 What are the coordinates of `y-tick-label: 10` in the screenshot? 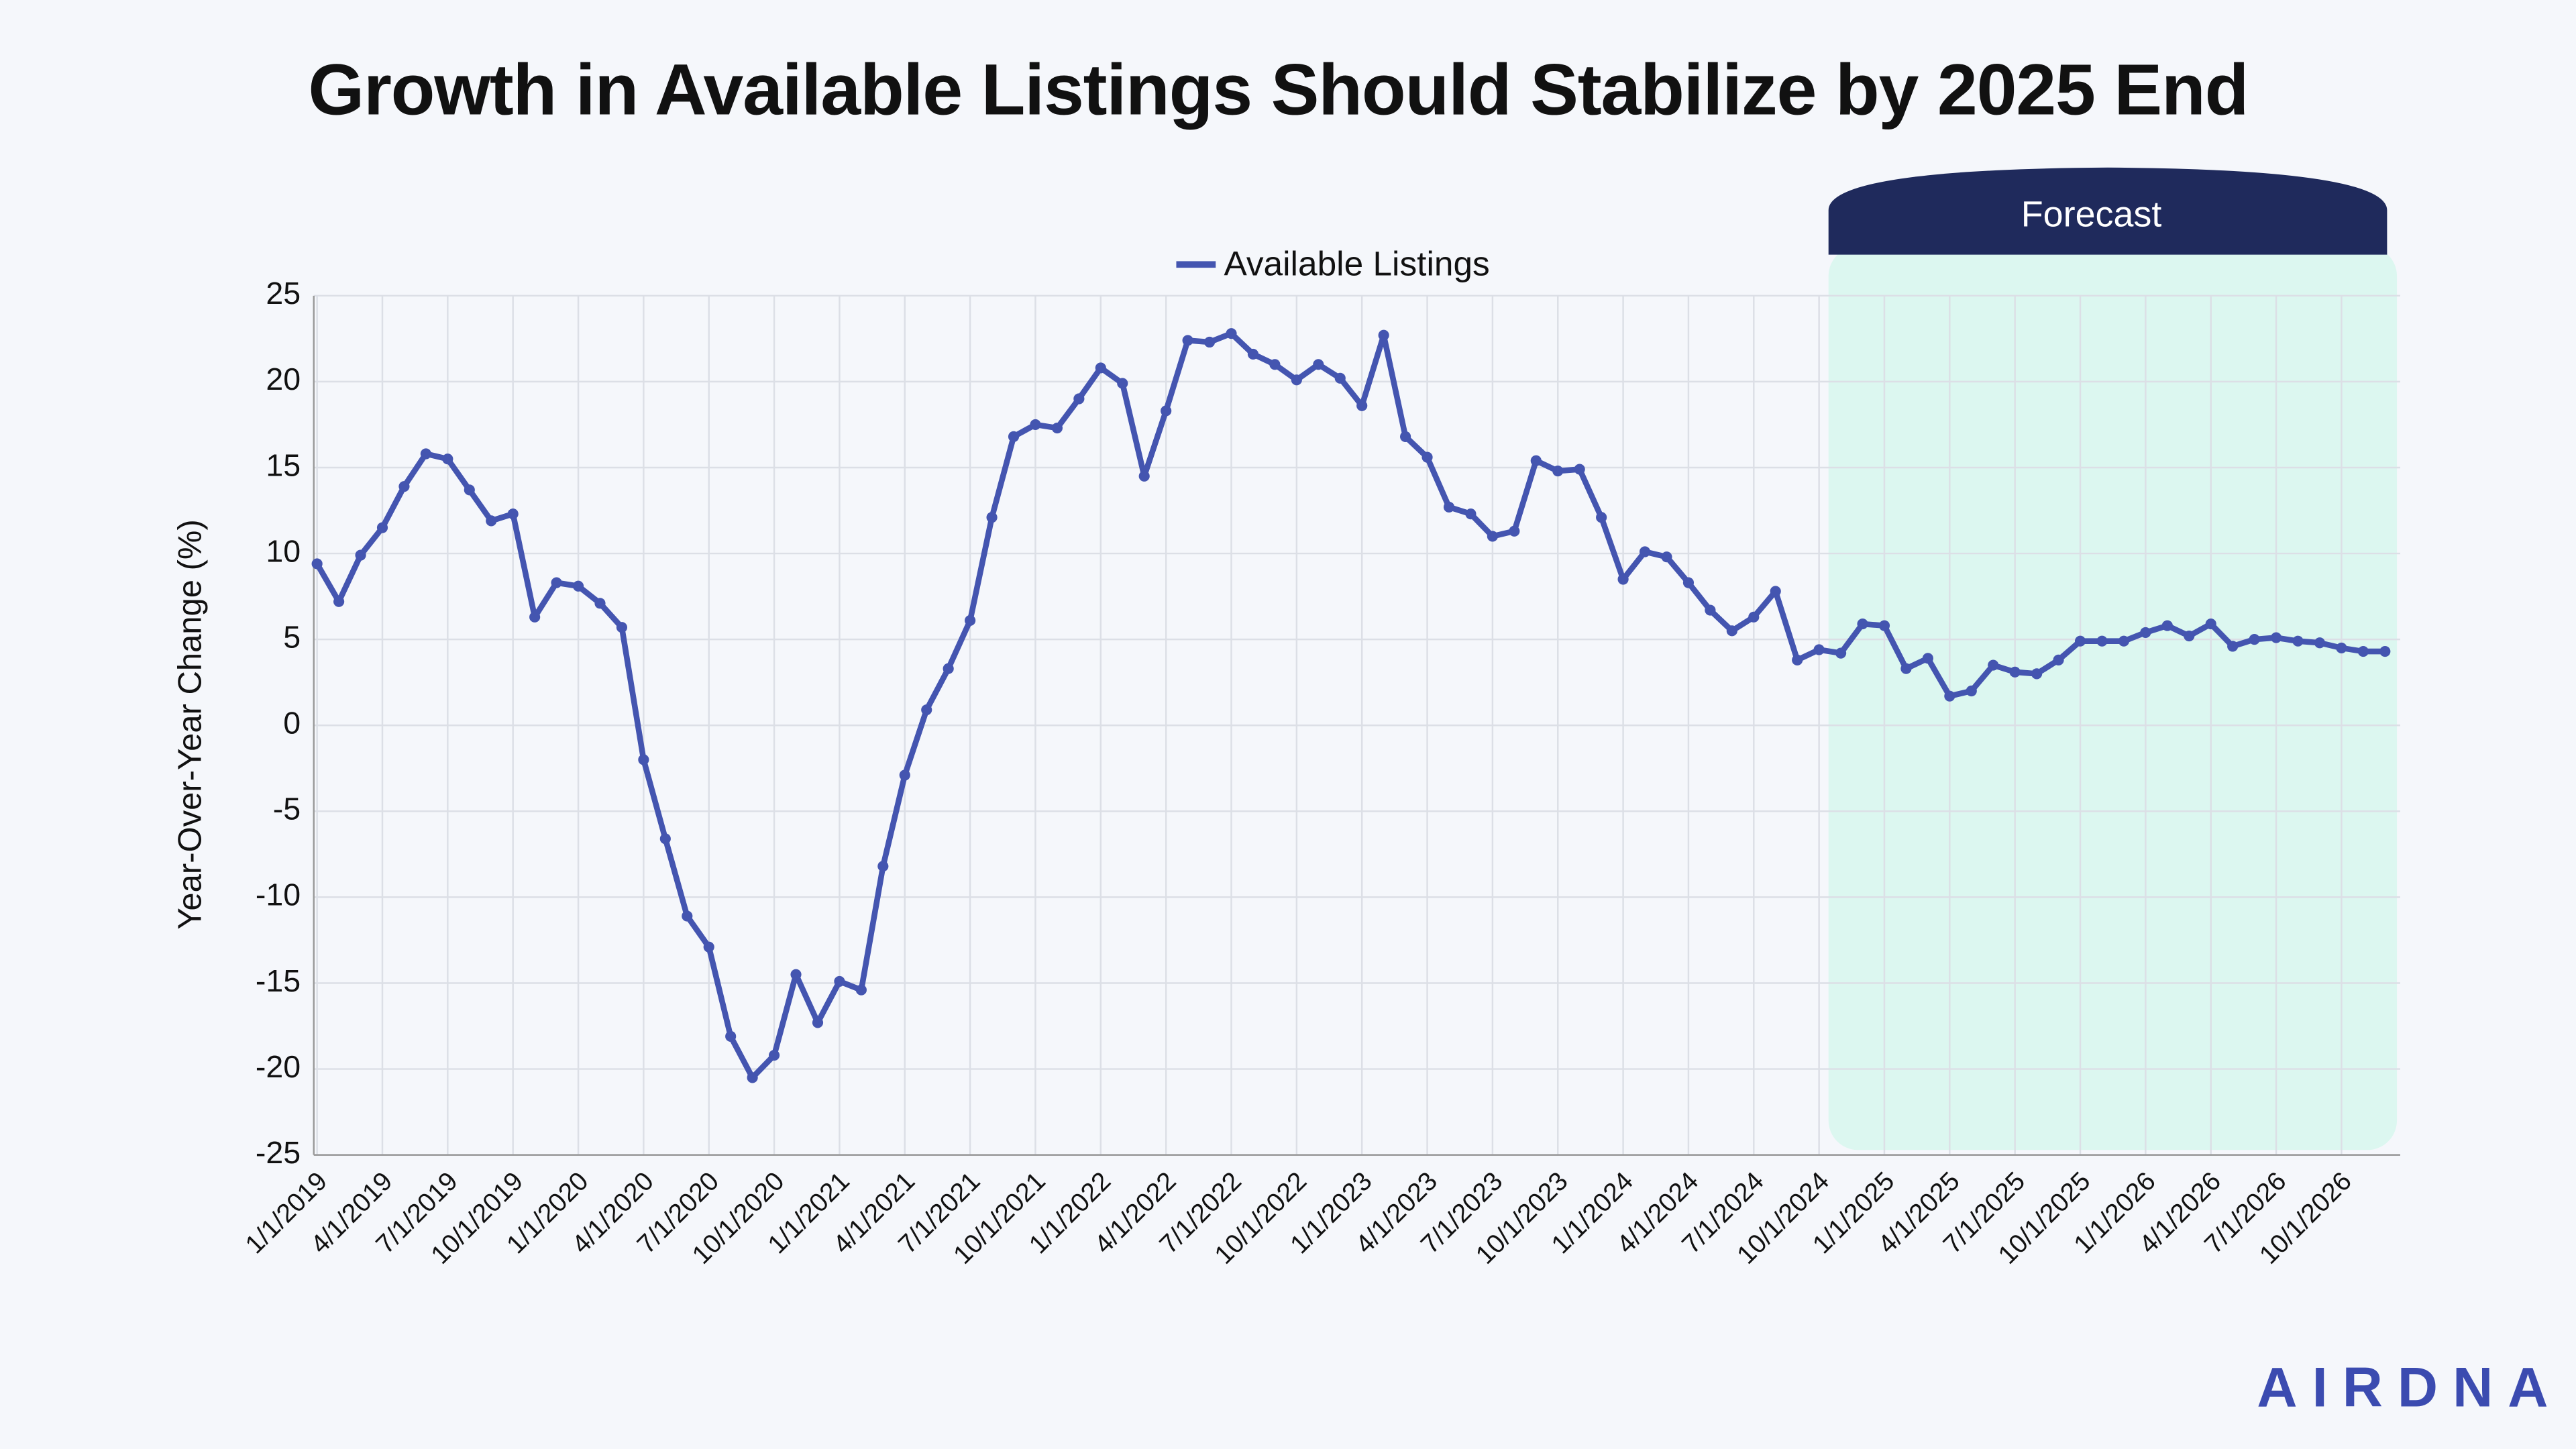 It's located at (283, 550).